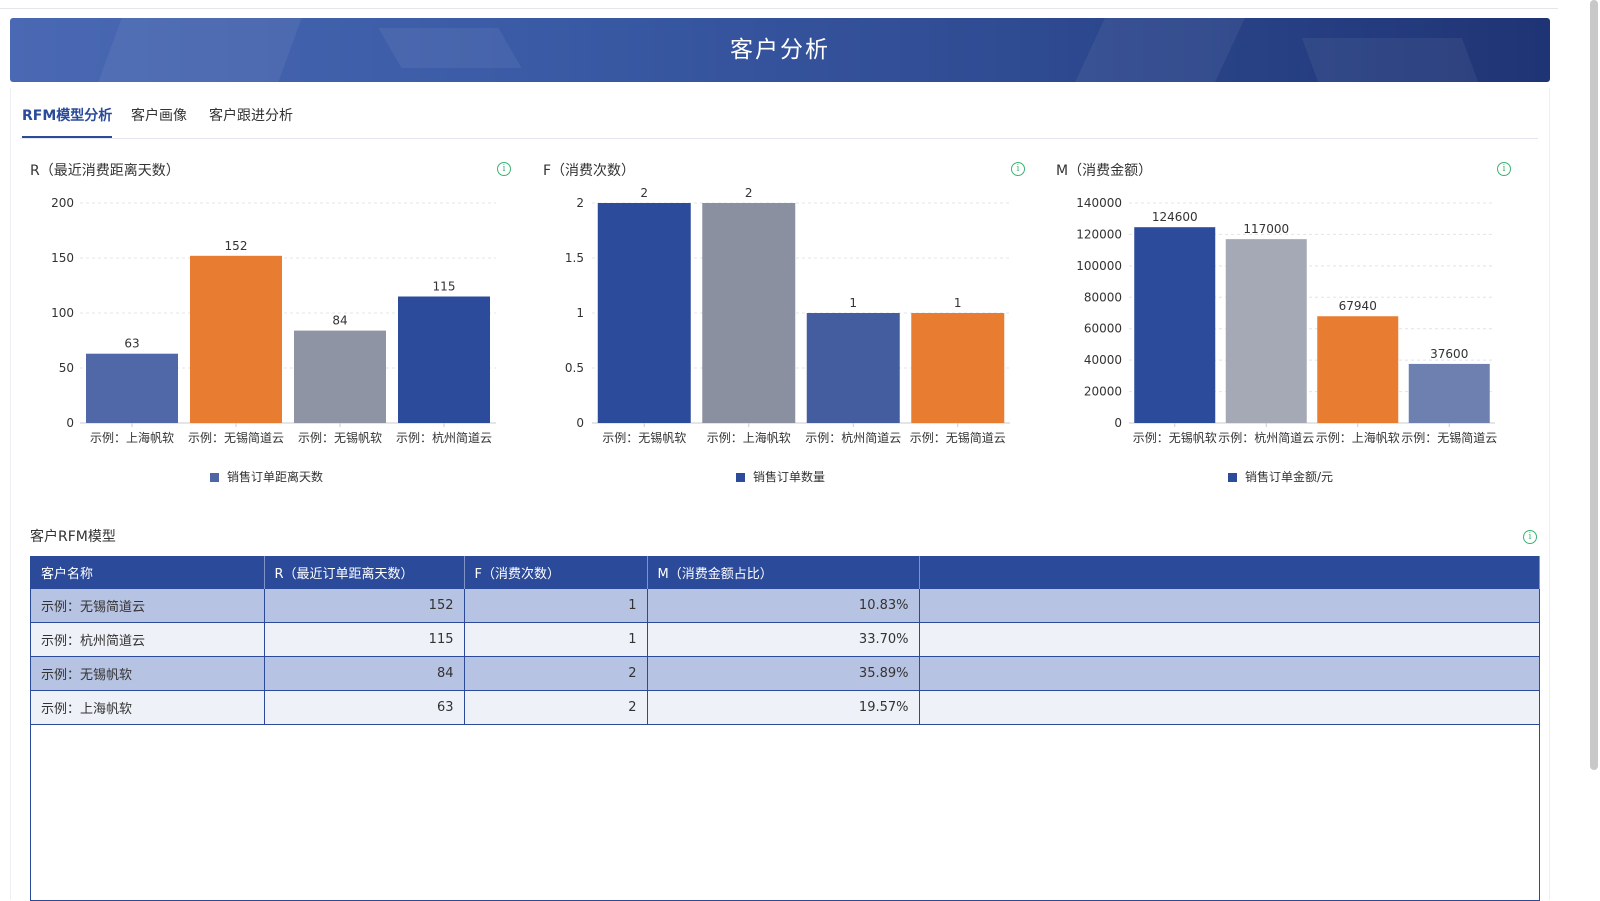 The image size is (1600, 901). I want to click on cell-customer: 示例：杭州简道云, so click(148, 639).